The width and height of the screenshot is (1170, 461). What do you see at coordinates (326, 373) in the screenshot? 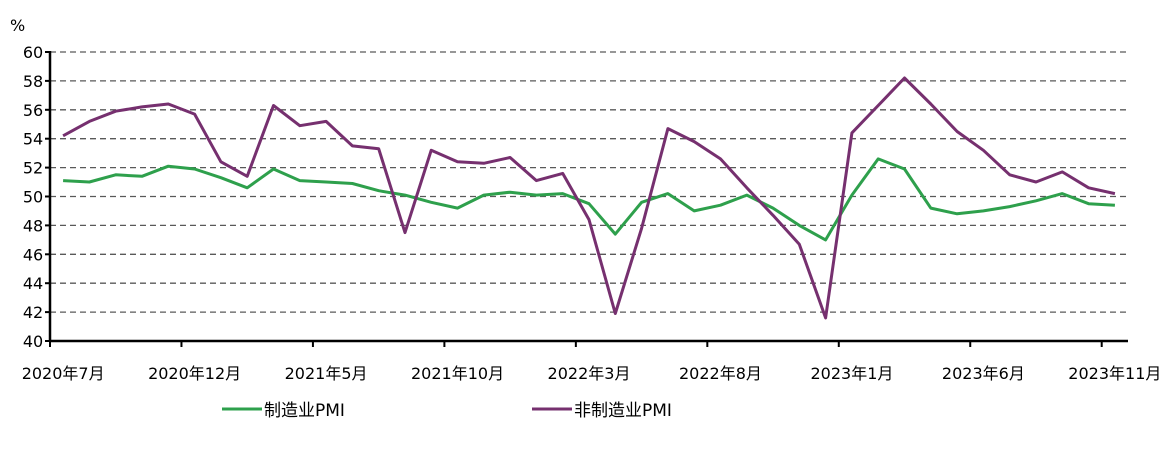
I see `x-tick-label: 2021年5月` at bounding box center [326, 373].